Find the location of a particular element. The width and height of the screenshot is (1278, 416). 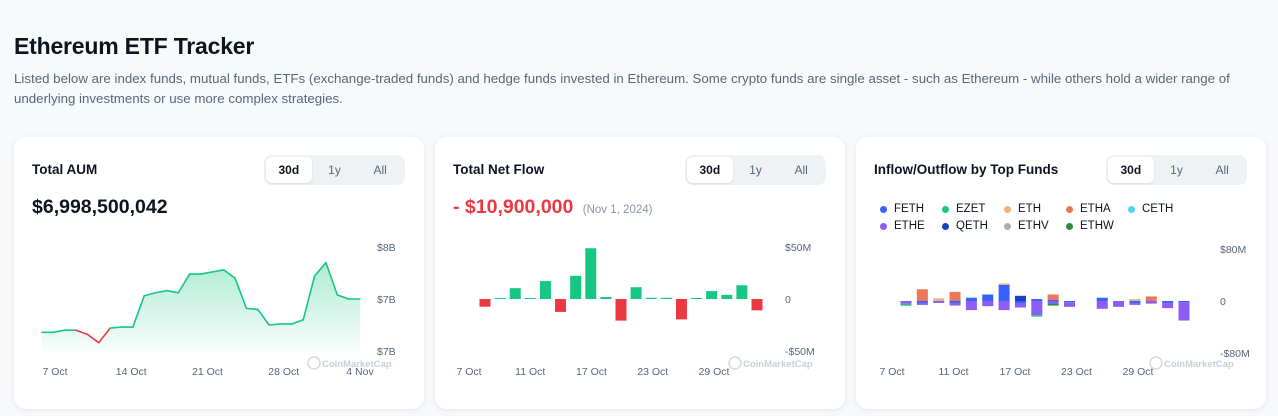

legend-item-ethv: ETHV is located at coordinates (1035, 226).